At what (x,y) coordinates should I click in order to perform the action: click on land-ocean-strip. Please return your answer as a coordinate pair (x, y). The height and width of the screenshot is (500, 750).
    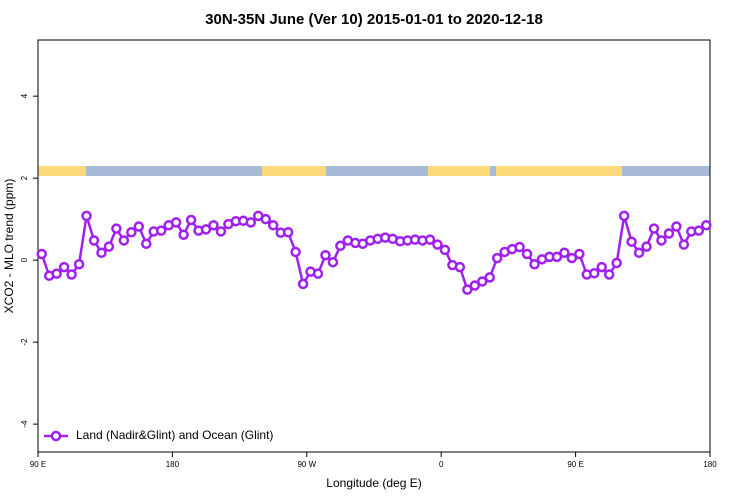
    Looking at the image, I should click on (374, 171).